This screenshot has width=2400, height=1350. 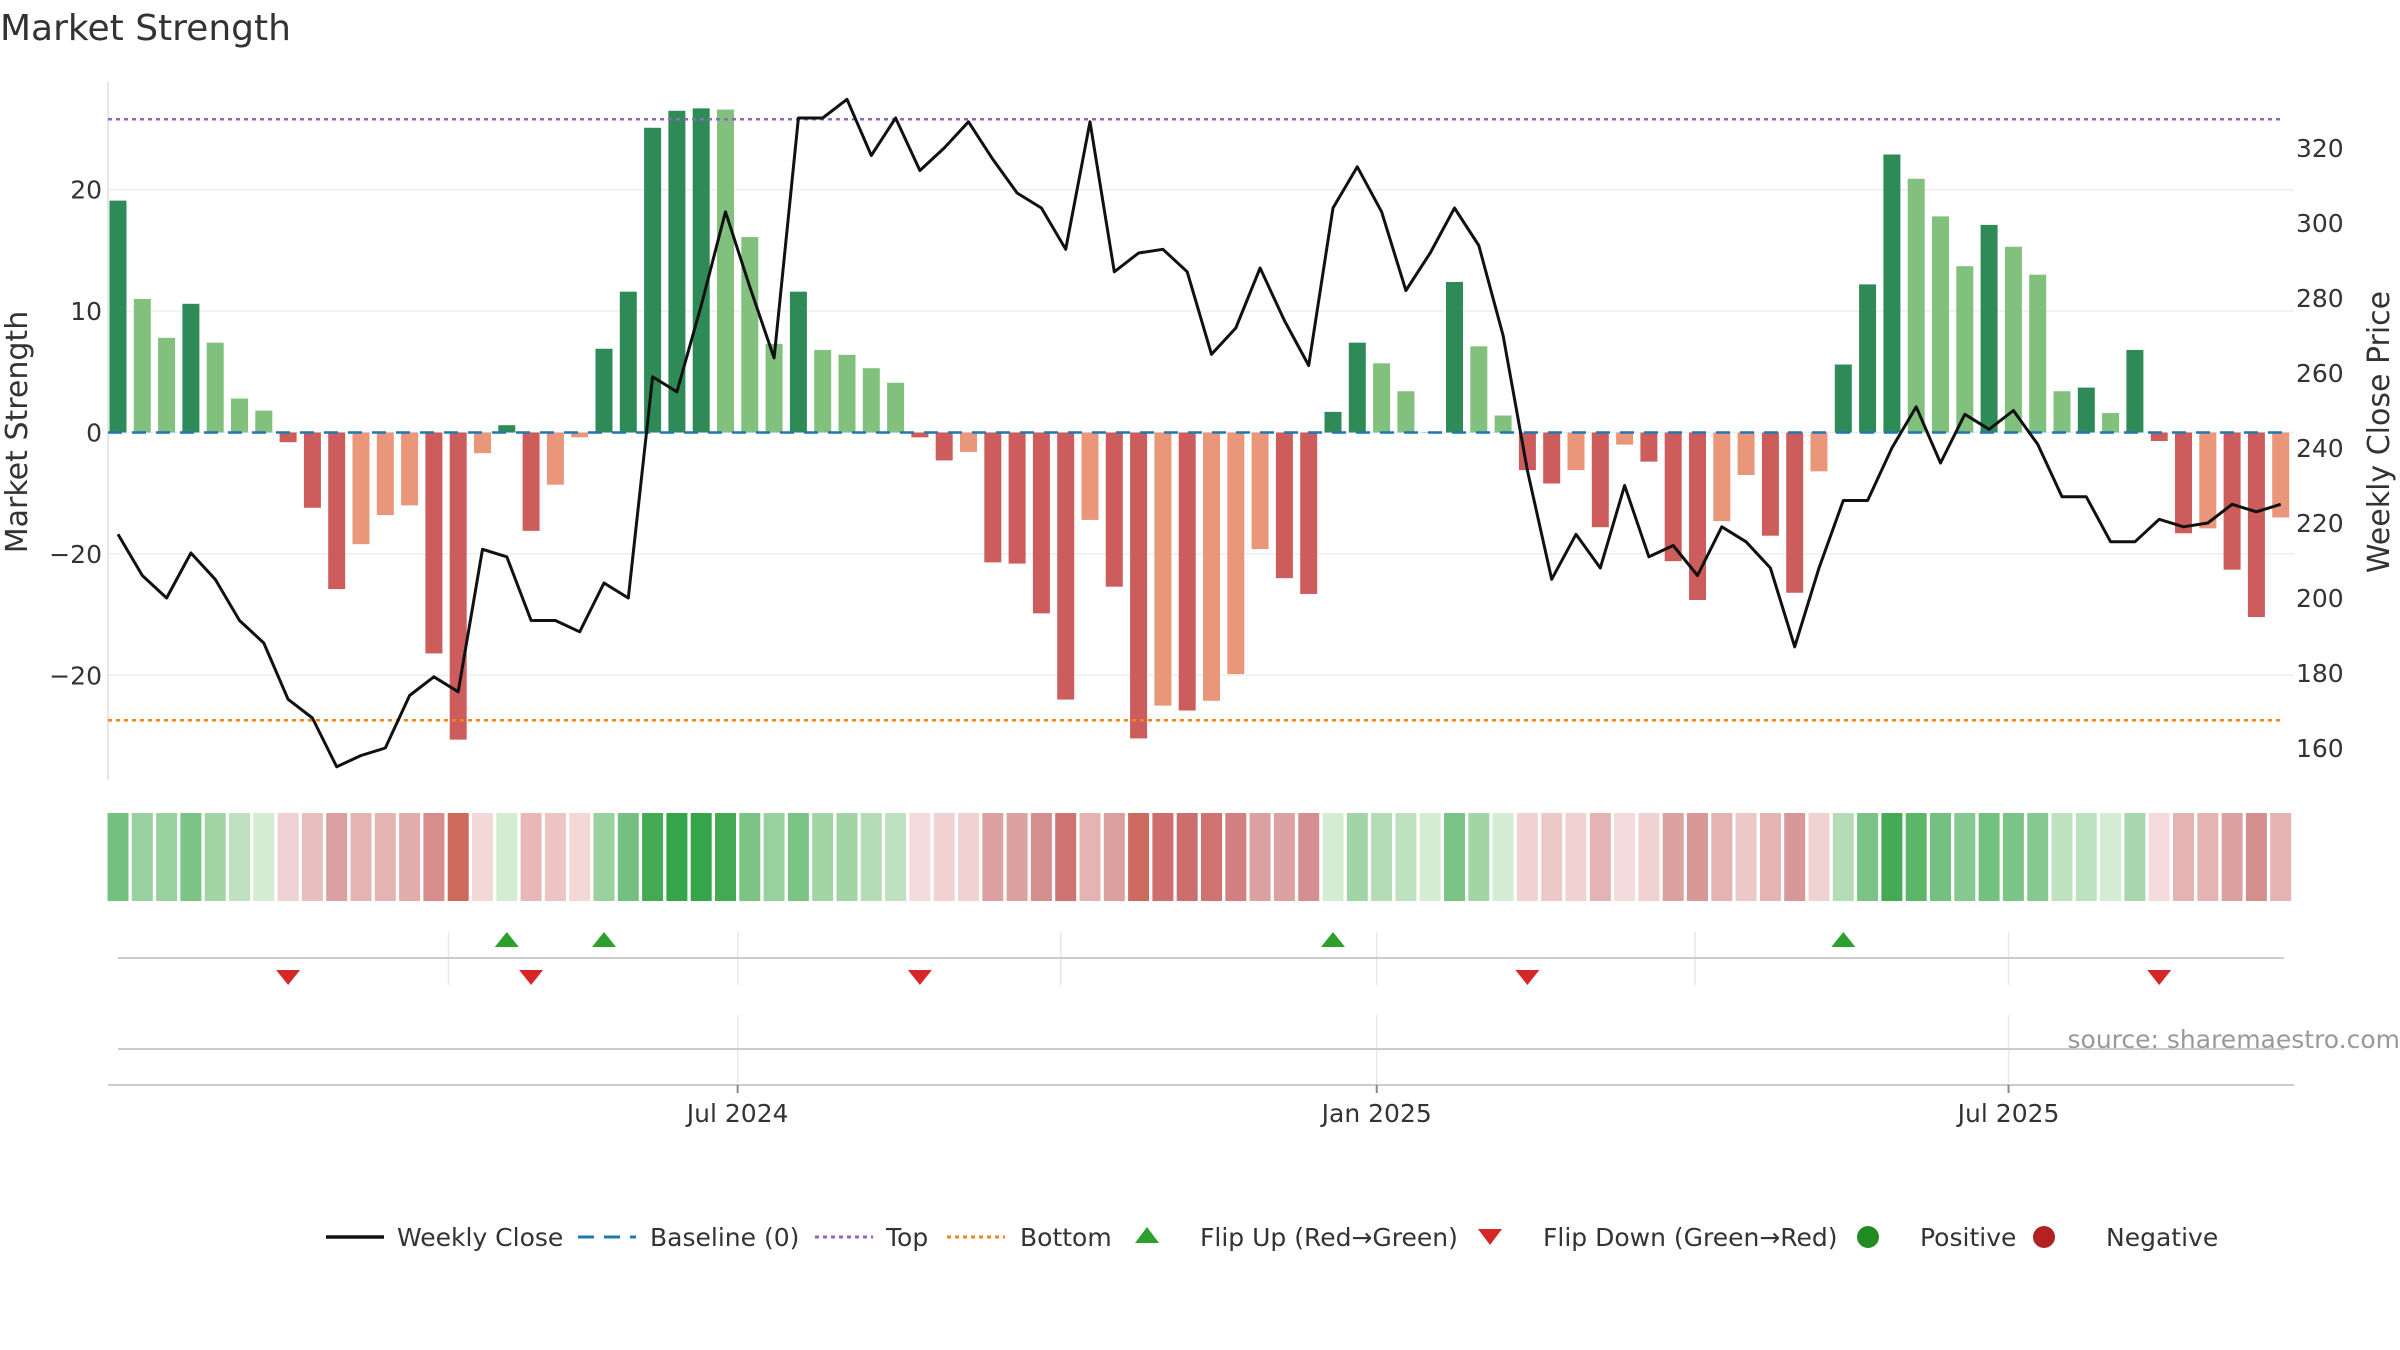 What do you see at coordinates (2320, 523) in the screenshot?
I see `right-tick-label: 220` at bounding box center [2320, 523].